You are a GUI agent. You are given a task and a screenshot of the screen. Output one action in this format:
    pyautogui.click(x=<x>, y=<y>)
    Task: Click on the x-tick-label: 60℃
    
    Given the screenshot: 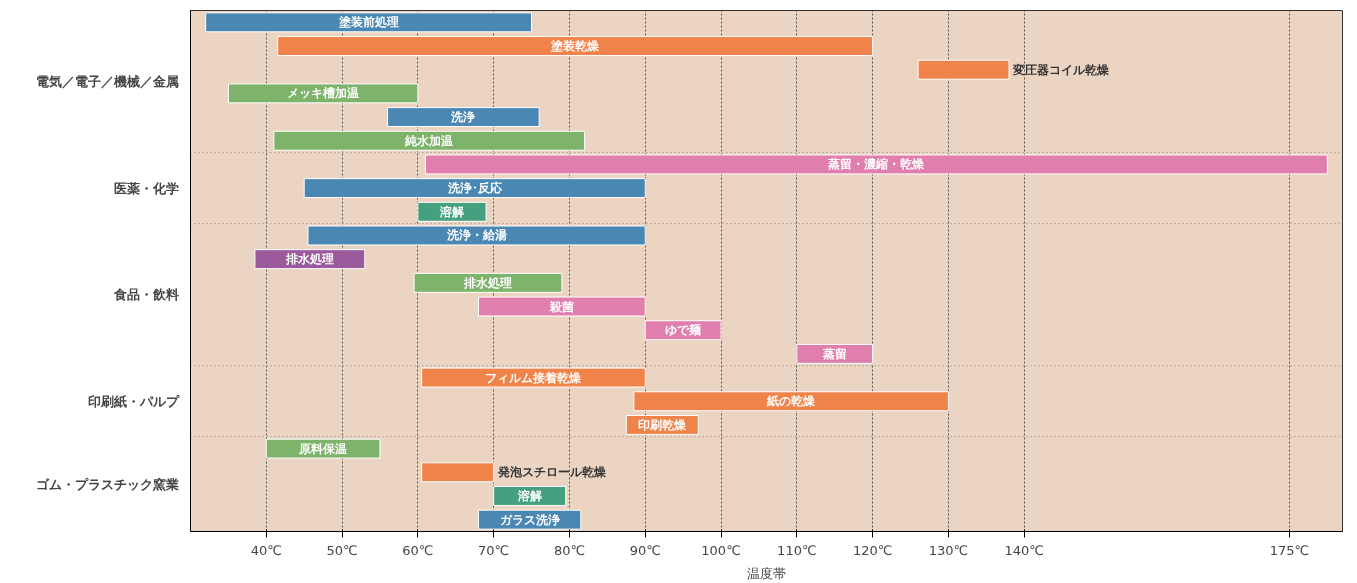 What is the action you would take?
    pyautogui.click(x=418, y=550)
    